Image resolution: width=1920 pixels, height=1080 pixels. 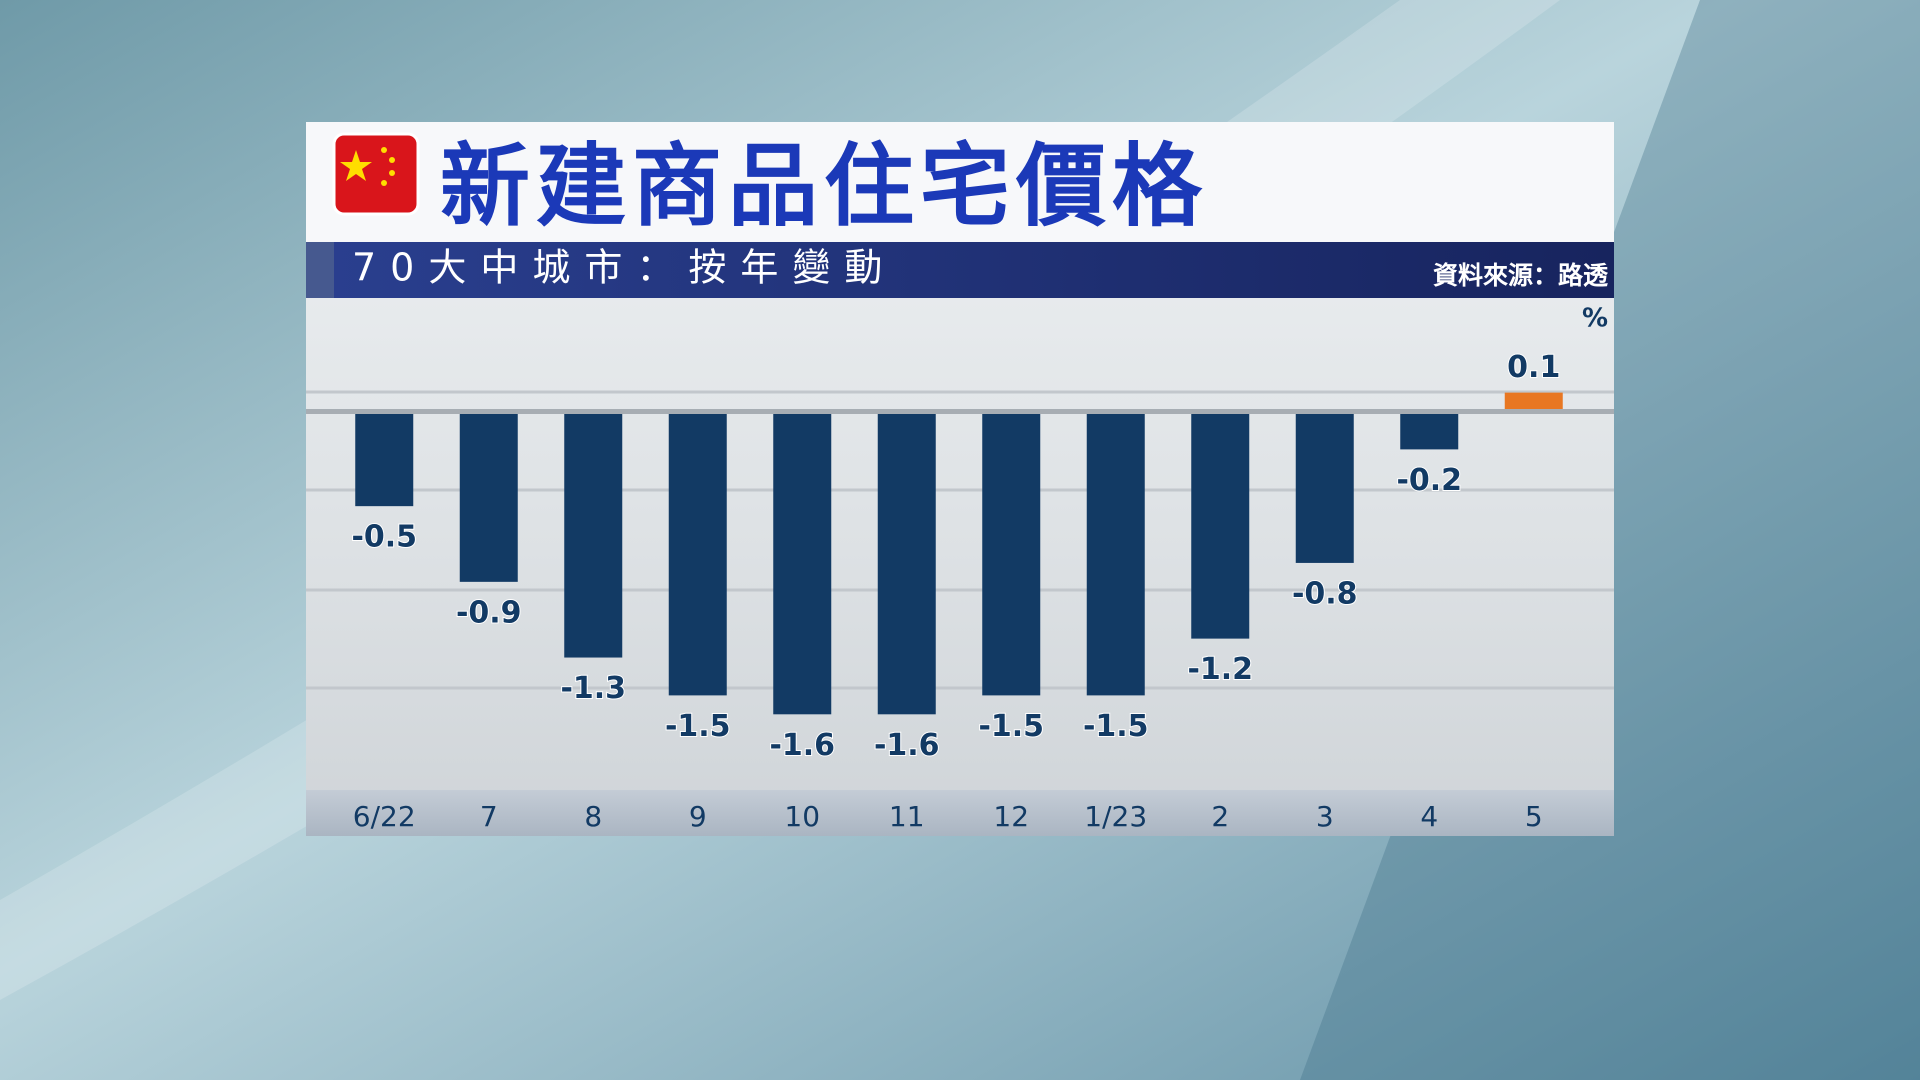 I want to click on x-tick-label: 7, so click(x=489, y=816).